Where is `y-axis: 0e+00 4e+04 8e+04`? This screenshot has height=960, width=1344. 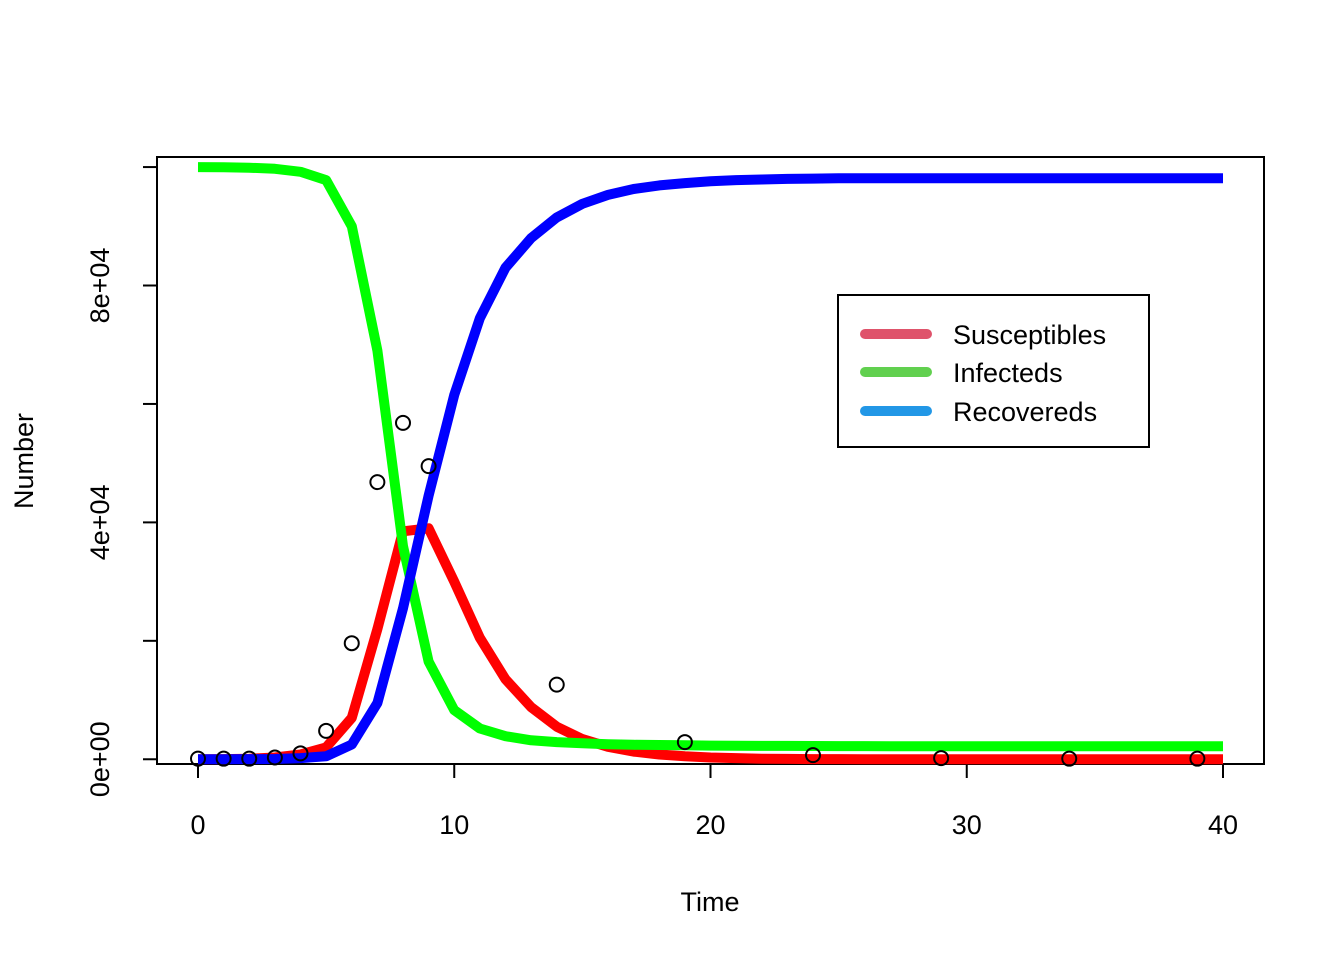 y-axis: 0e+00 4e+04 8e+04 is located at coordinates (121, 481).